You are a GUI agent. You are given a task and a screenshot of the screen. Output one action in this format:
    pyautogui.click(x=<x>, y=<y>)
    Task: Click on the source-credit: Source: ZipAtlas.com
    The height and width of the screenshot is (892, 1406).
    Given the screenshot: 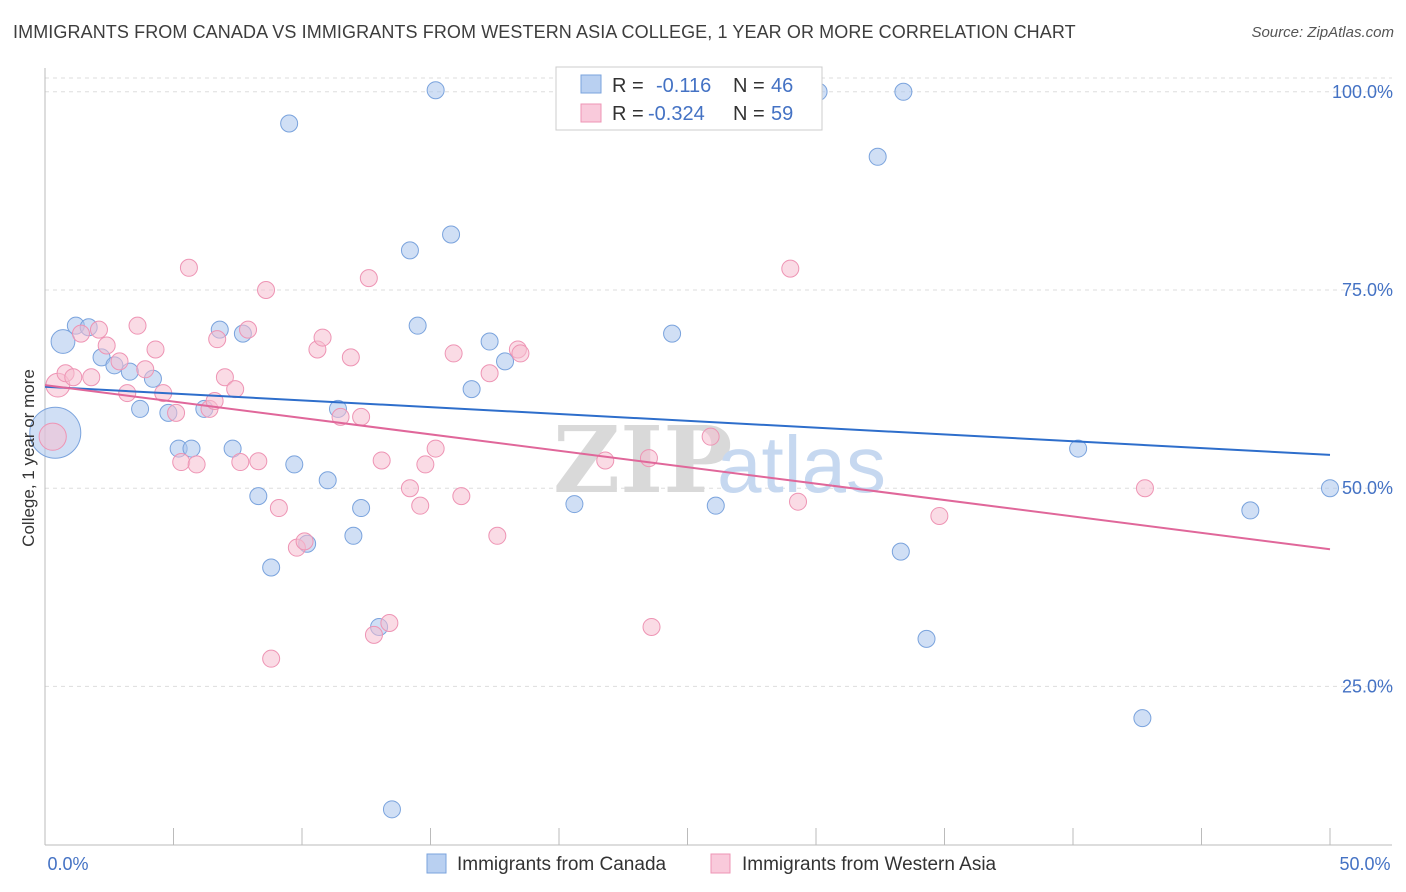 What is the action you would take?
    pyautogui.click(x=1322, y=32)
    